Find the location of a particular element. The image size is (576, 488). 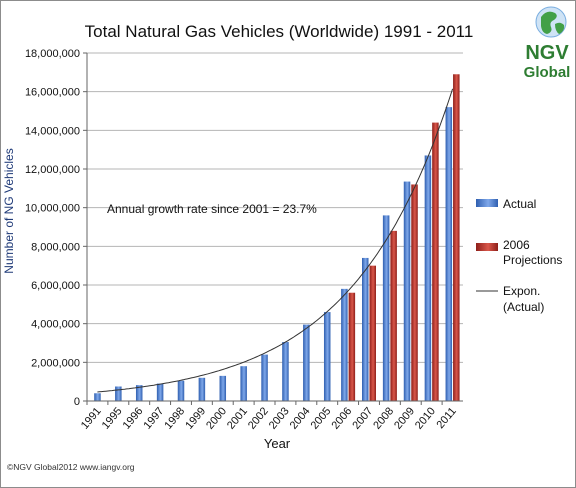

bar-projection-2008 is located at coordinates (393, 315).